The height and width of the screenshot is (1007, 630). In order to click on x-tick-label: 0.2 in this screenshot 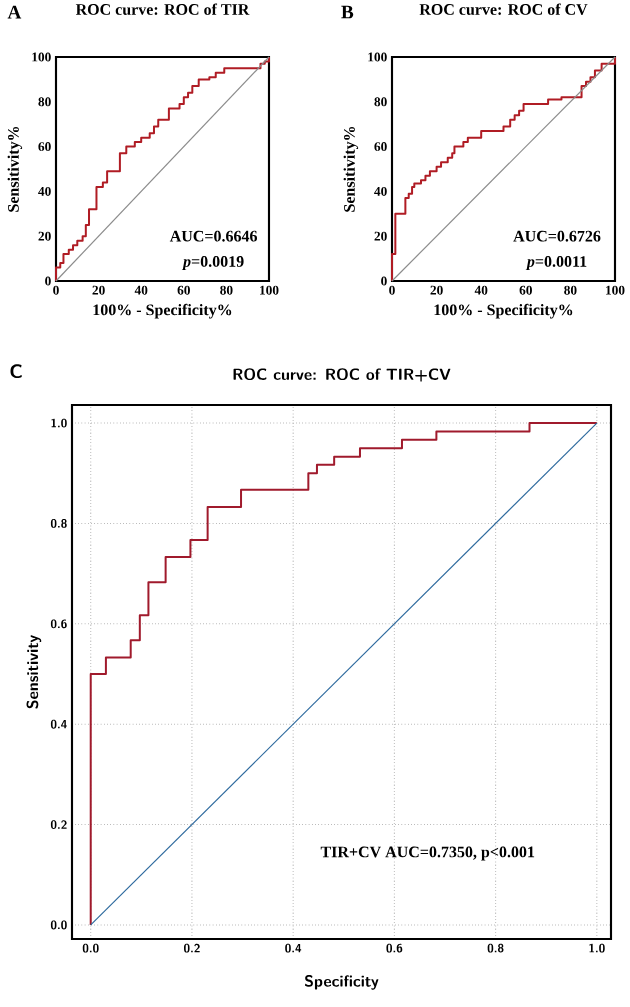, I will do `click(192, 948)`.